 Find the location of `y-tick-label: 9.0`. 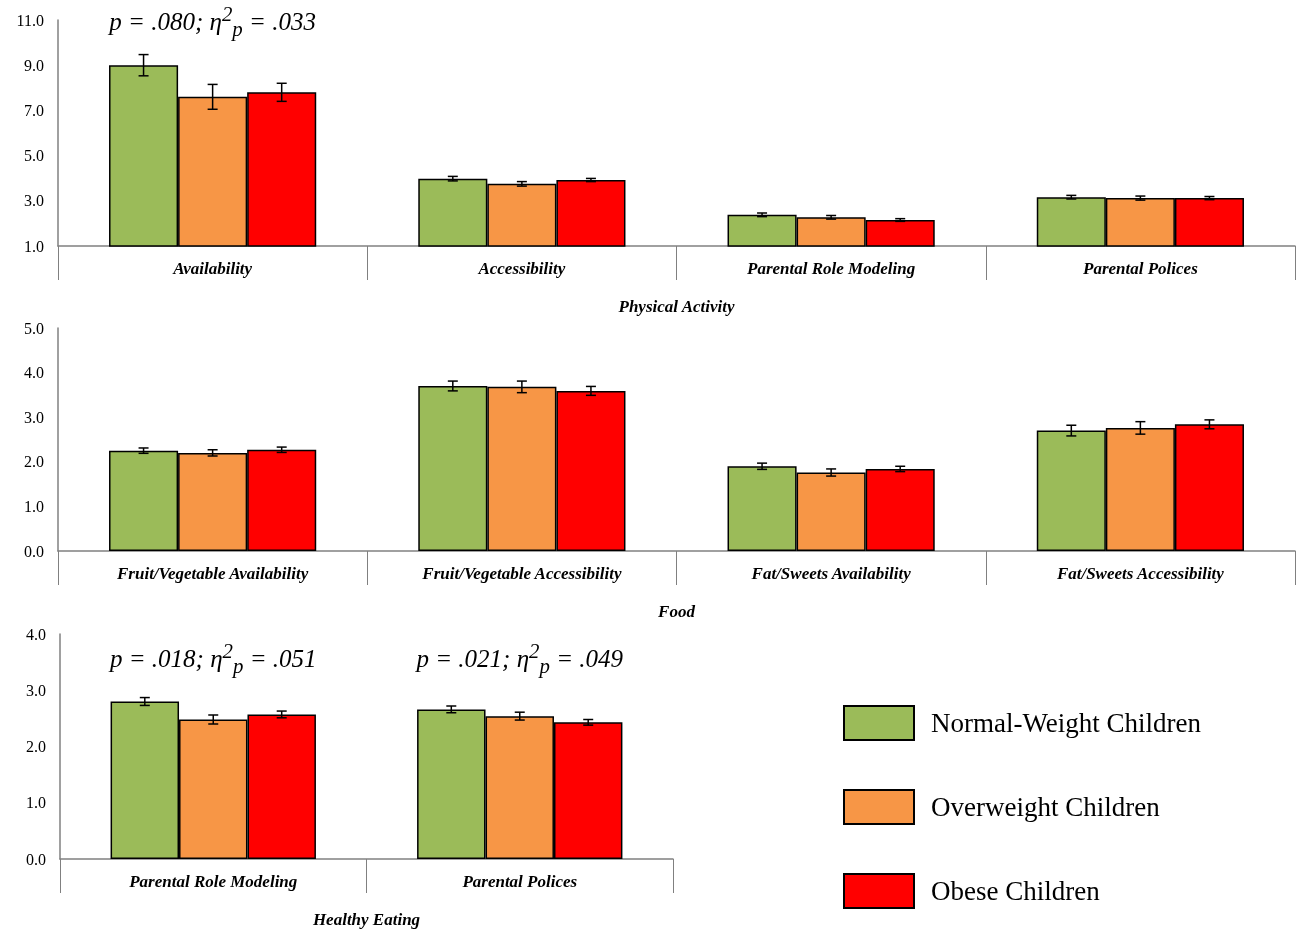

y-tick-label: 9.0 is located at coordinates (34, 65).